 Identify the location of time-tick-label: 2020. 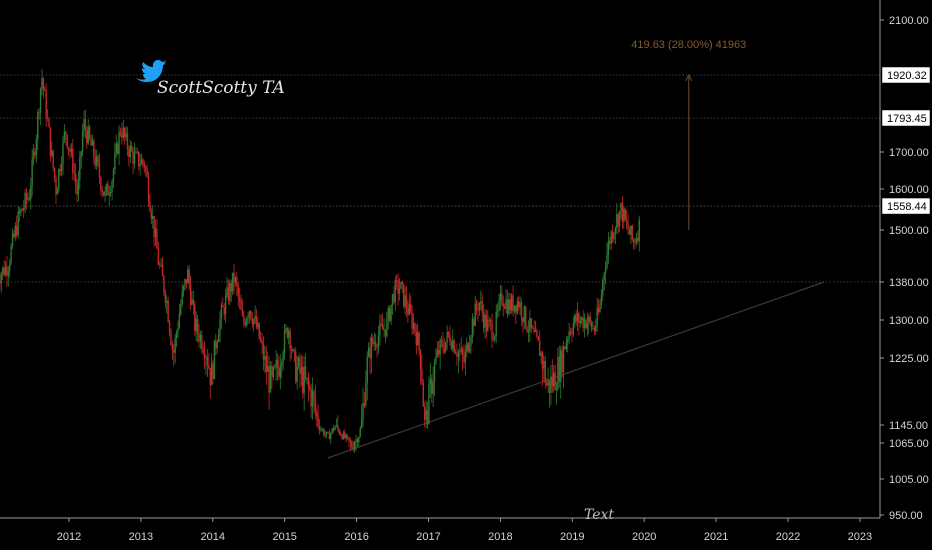
(644, 537).